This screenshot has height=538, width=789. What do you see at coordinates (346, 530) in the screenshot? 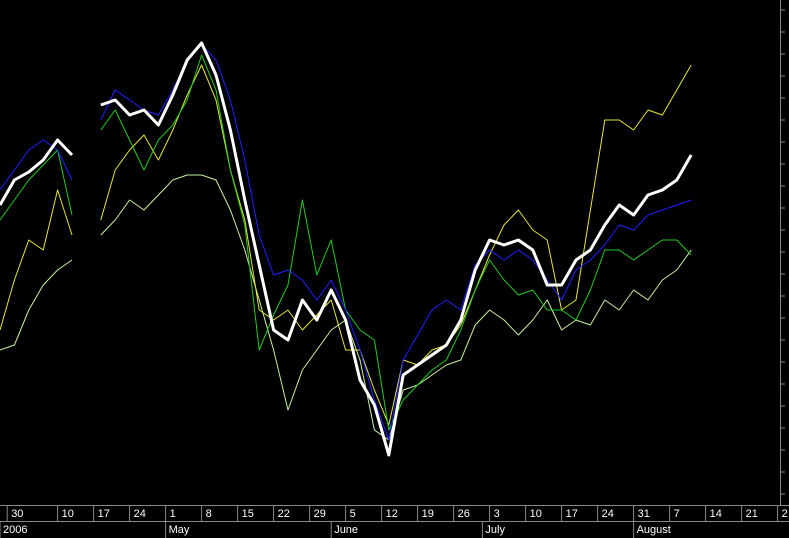
I see `month-label: June` at bounding box center [346, 530].